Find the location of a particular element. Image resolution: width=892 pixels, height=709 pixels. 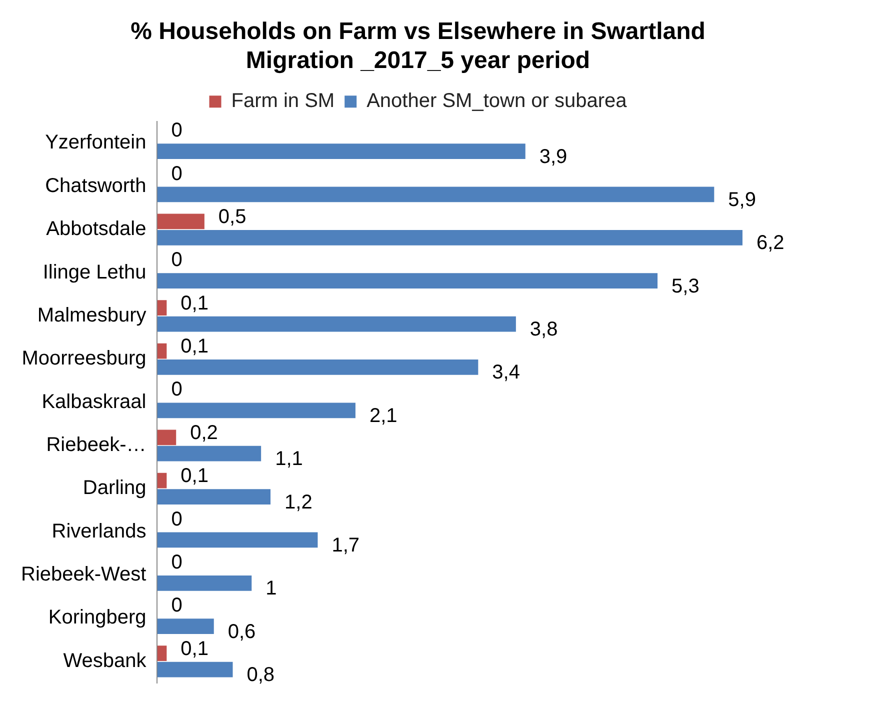

data-label: 0,5 is located at coordinates (232, 217).